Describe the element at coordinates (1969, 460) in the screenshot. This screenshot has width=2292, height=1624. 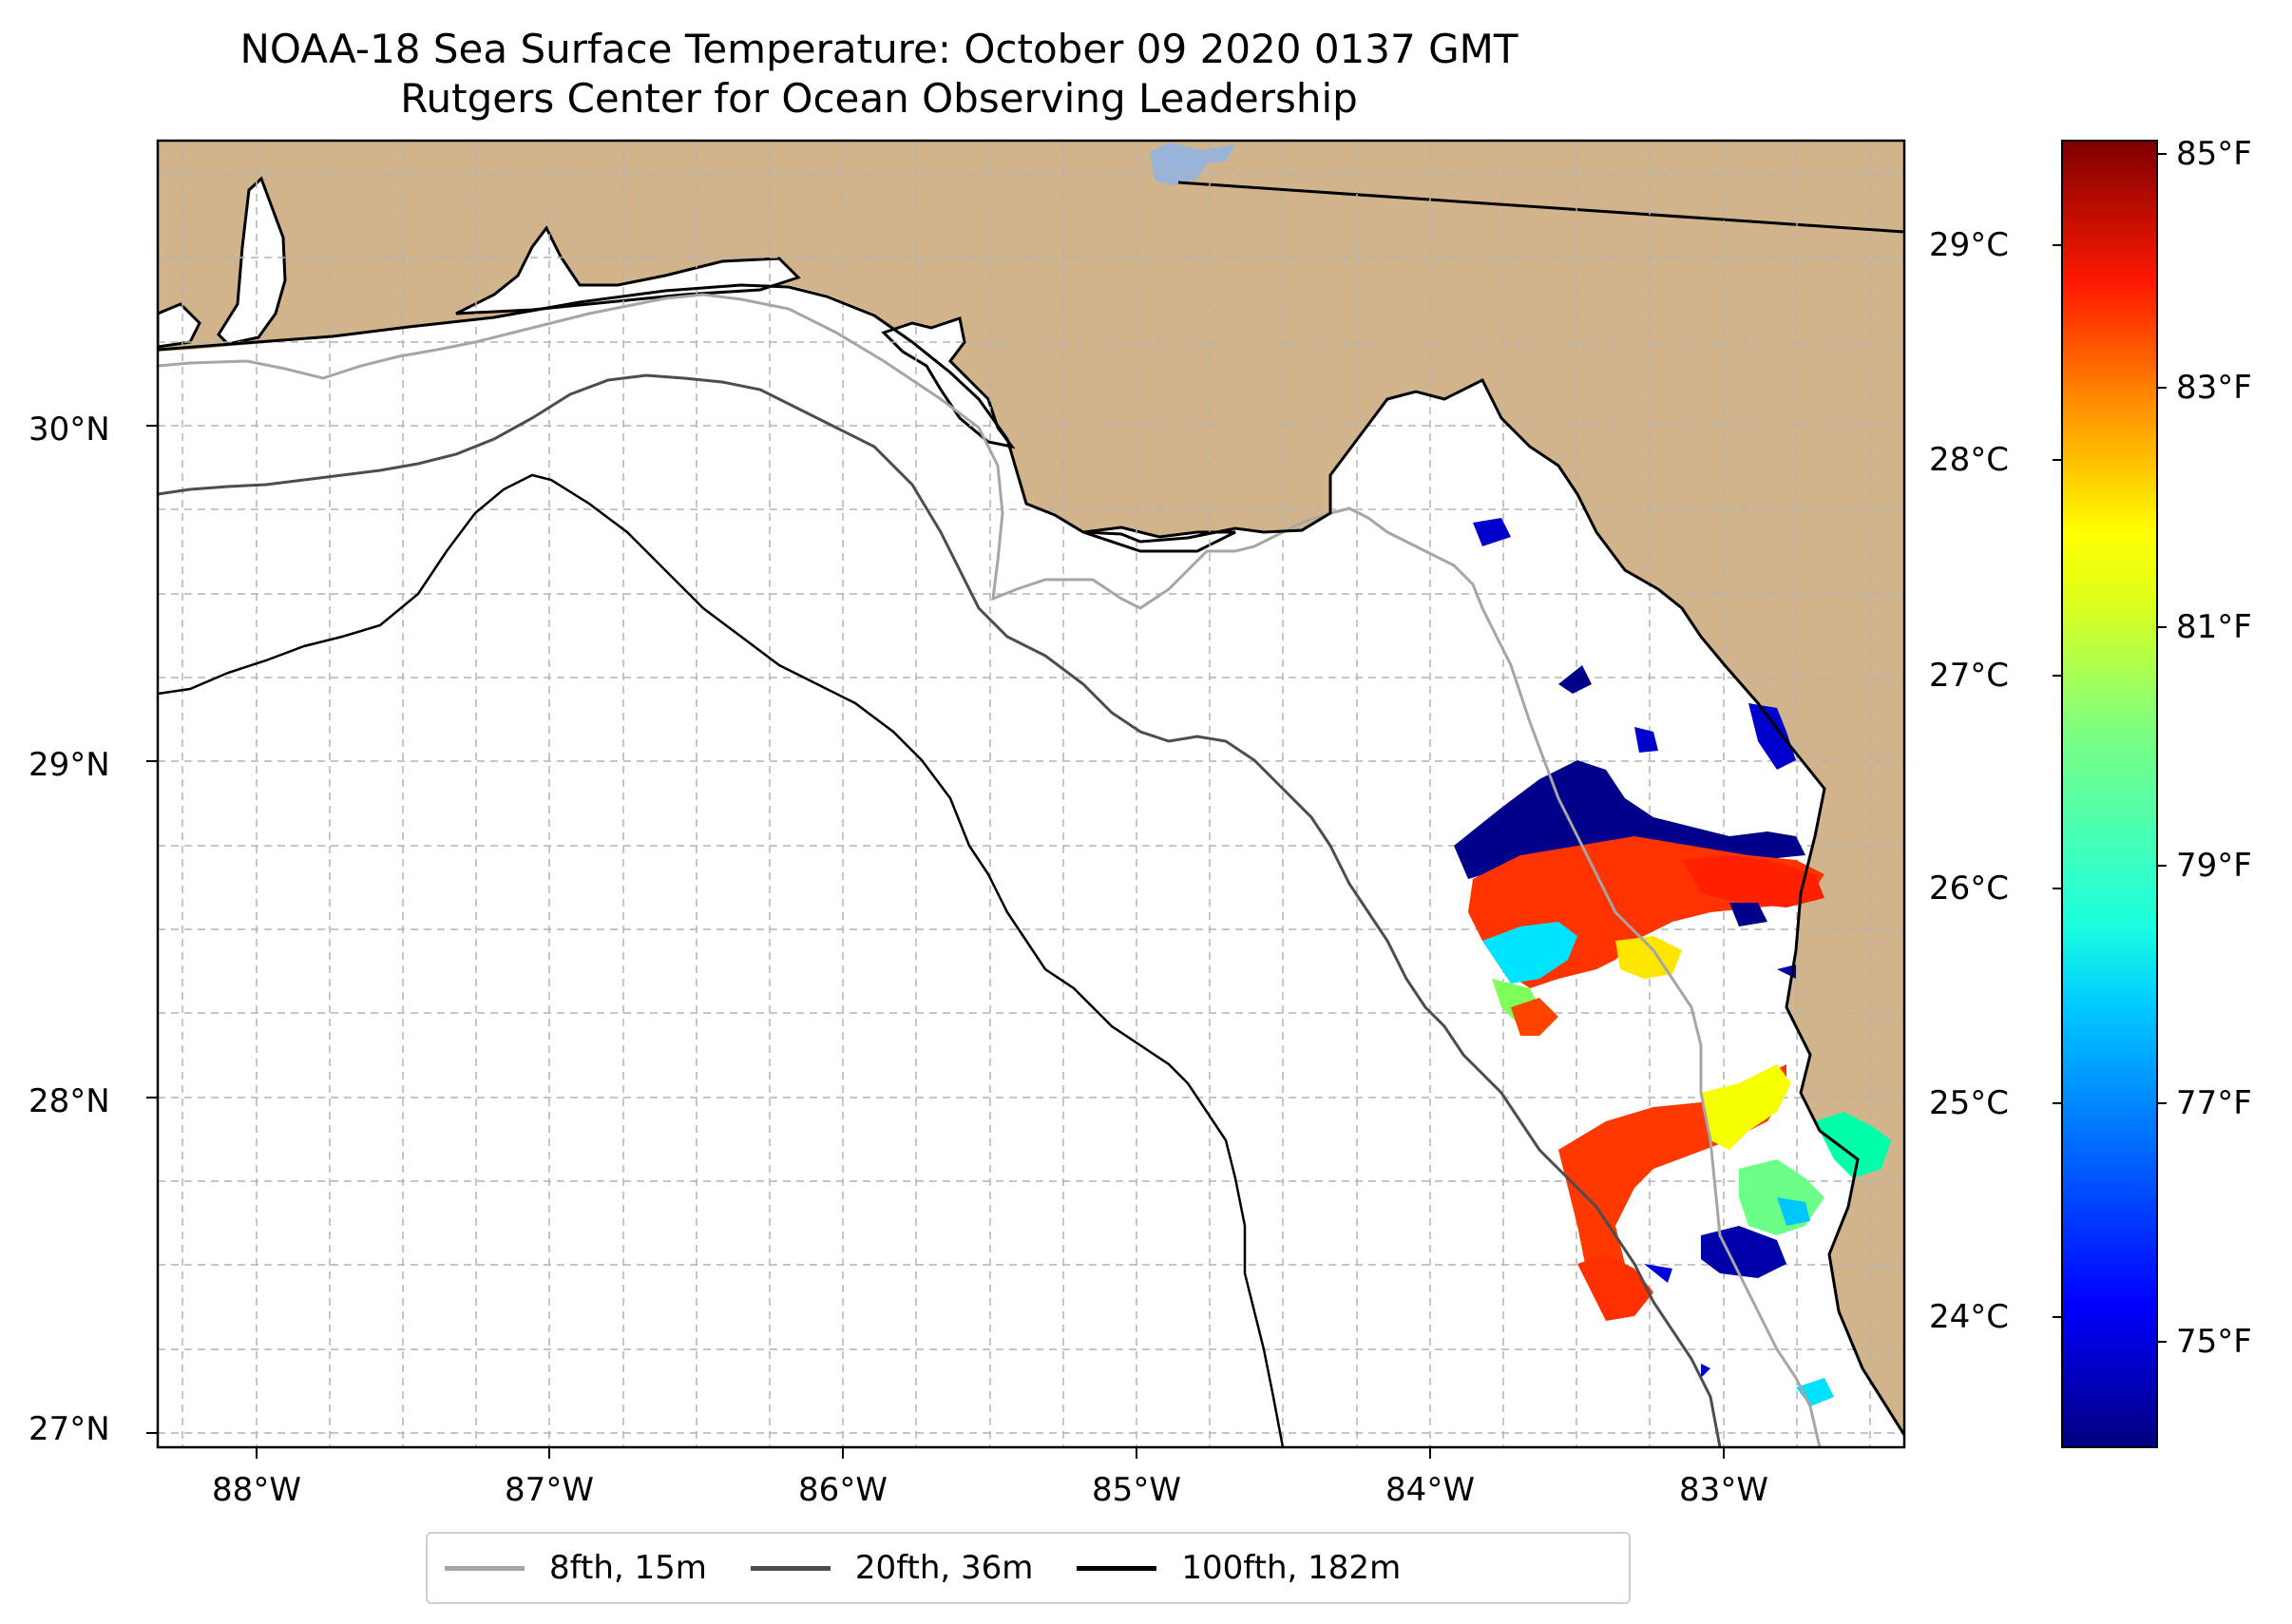
I see `colorbar-celsius-label: 28°C` at that location.